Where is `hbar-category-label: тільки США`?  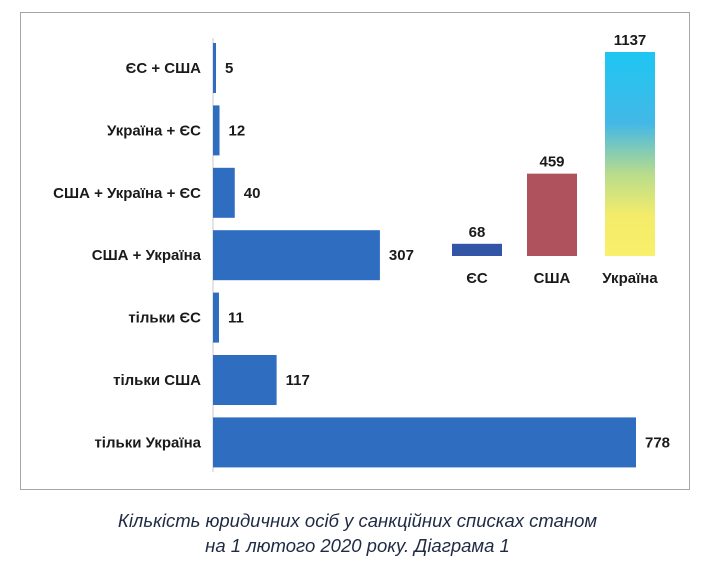
hbar-category-label: тільки США is located at coordinates (157, 380).